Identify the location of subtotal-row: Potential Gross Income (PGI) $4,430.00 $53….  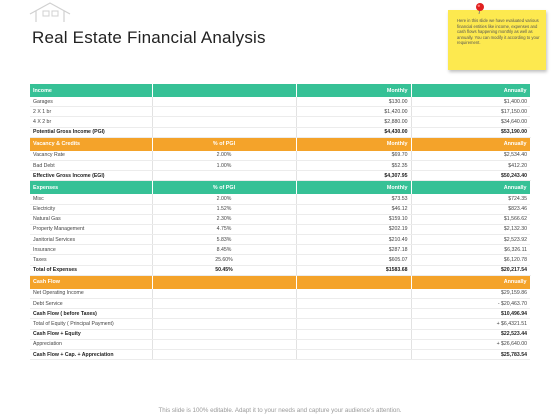
(280, 132).